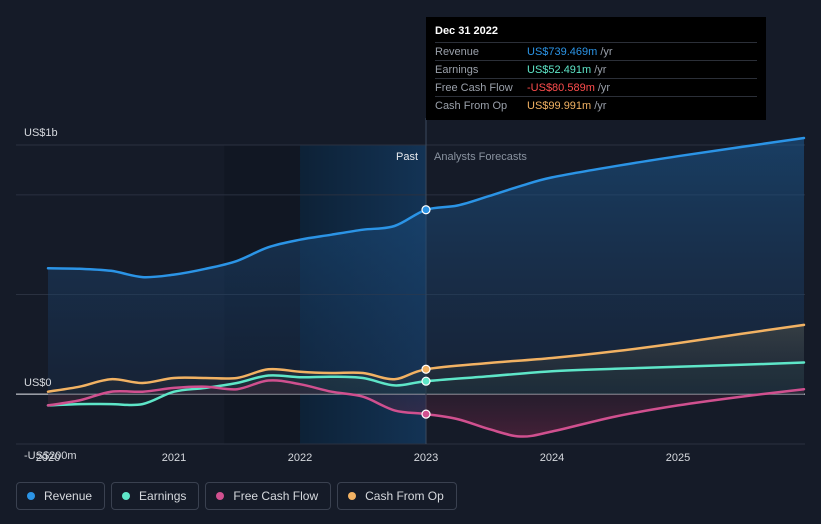  Describe the element at coordinates (562, 51) in the screenshot. I see `tooltip-value: US$739.469m` at that location.